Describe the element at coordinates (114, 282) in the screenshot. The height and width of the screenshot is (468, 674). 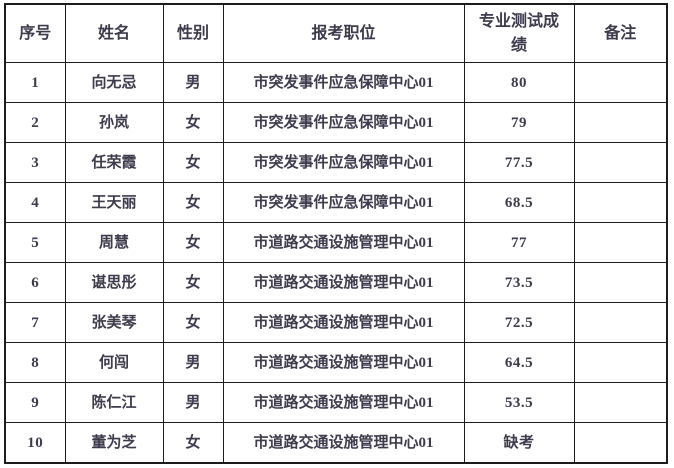
I see `cell-name: 谌思彤` at that location.